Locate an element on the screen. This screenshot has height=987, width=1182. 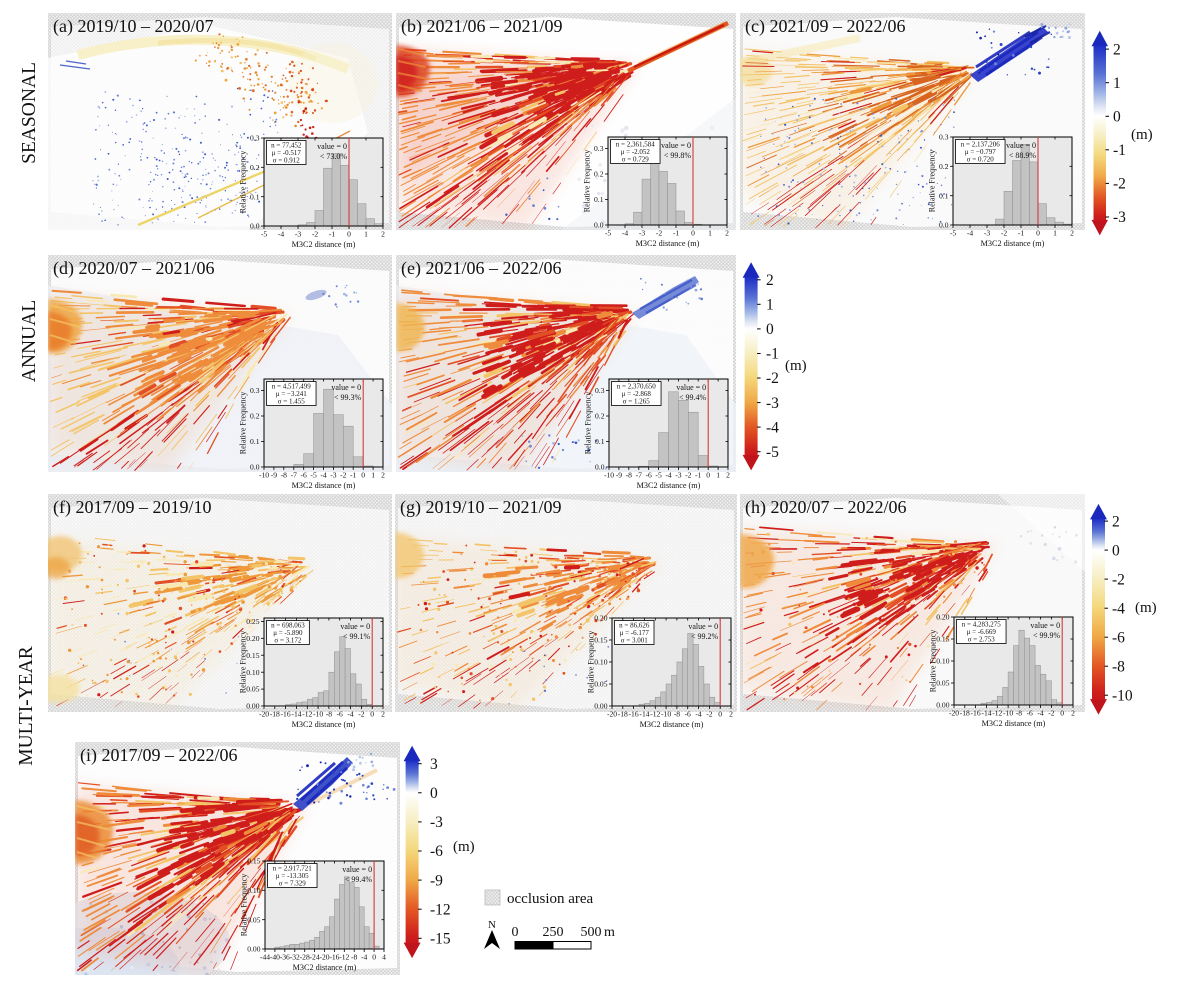
svg-text: μ = −0.797 is located at coordinates (980, 152).